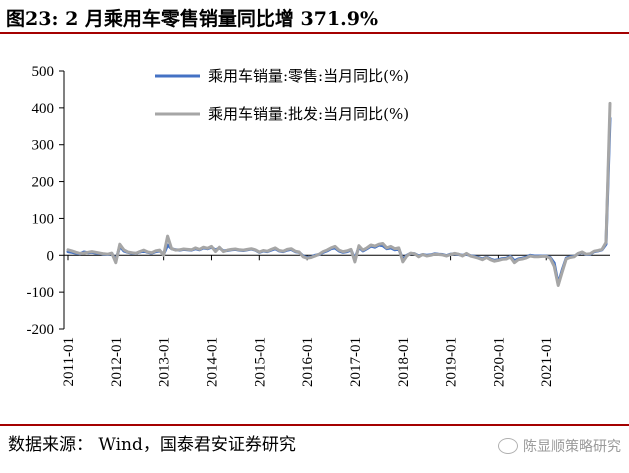 The image size is (629, 473). I want to click on watermark-text: 陈显顺策略研究, so click(572, 447).